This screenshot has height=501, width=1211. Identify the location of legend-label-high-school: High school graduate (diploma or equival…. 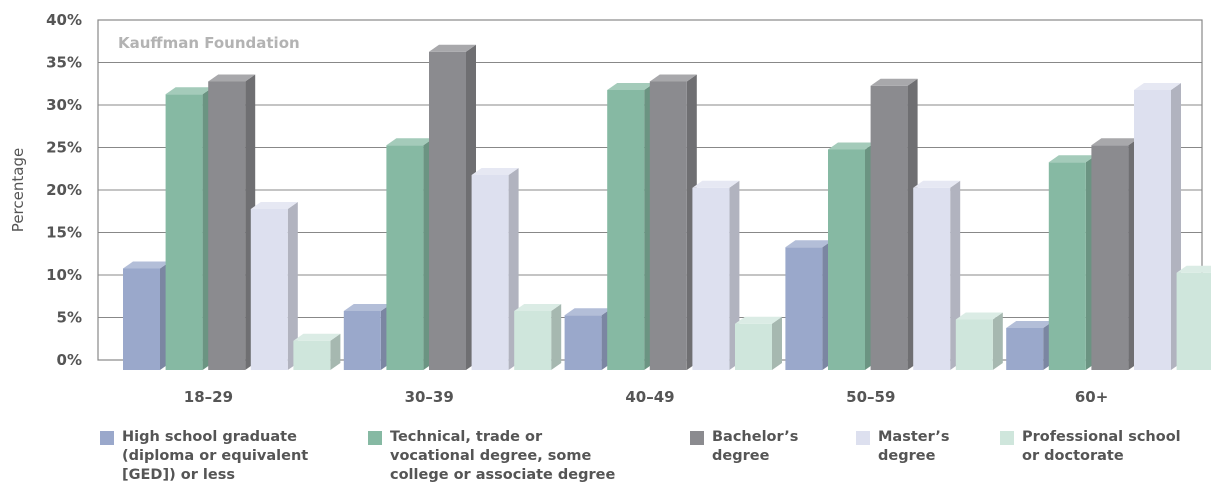
(215, 456).